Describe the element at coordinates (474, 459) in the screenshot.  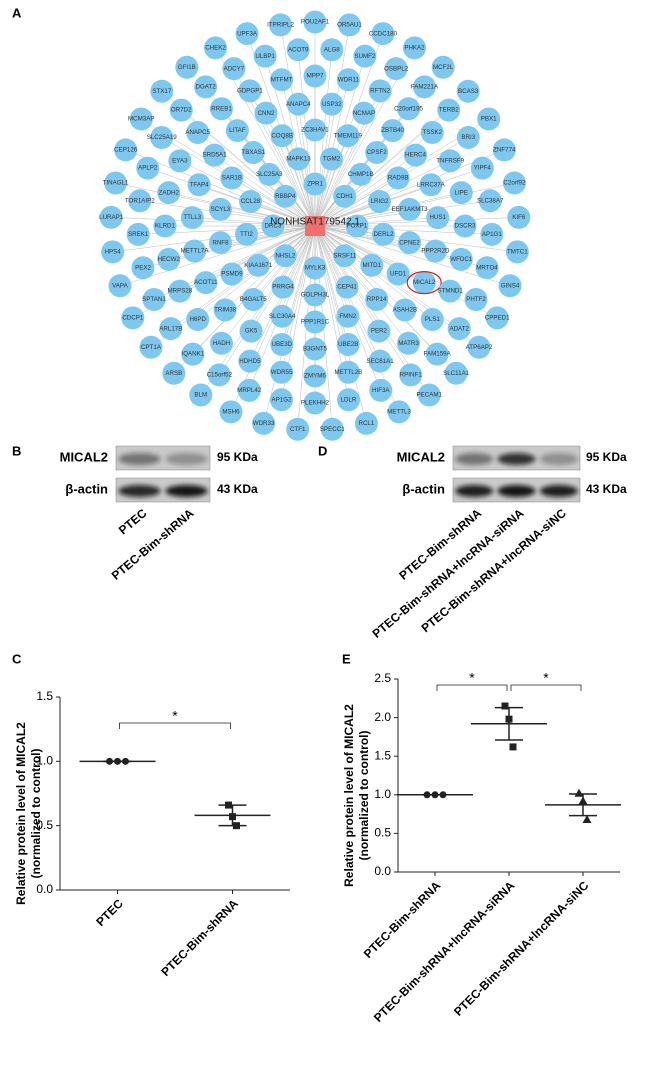
I see `band` at that location.